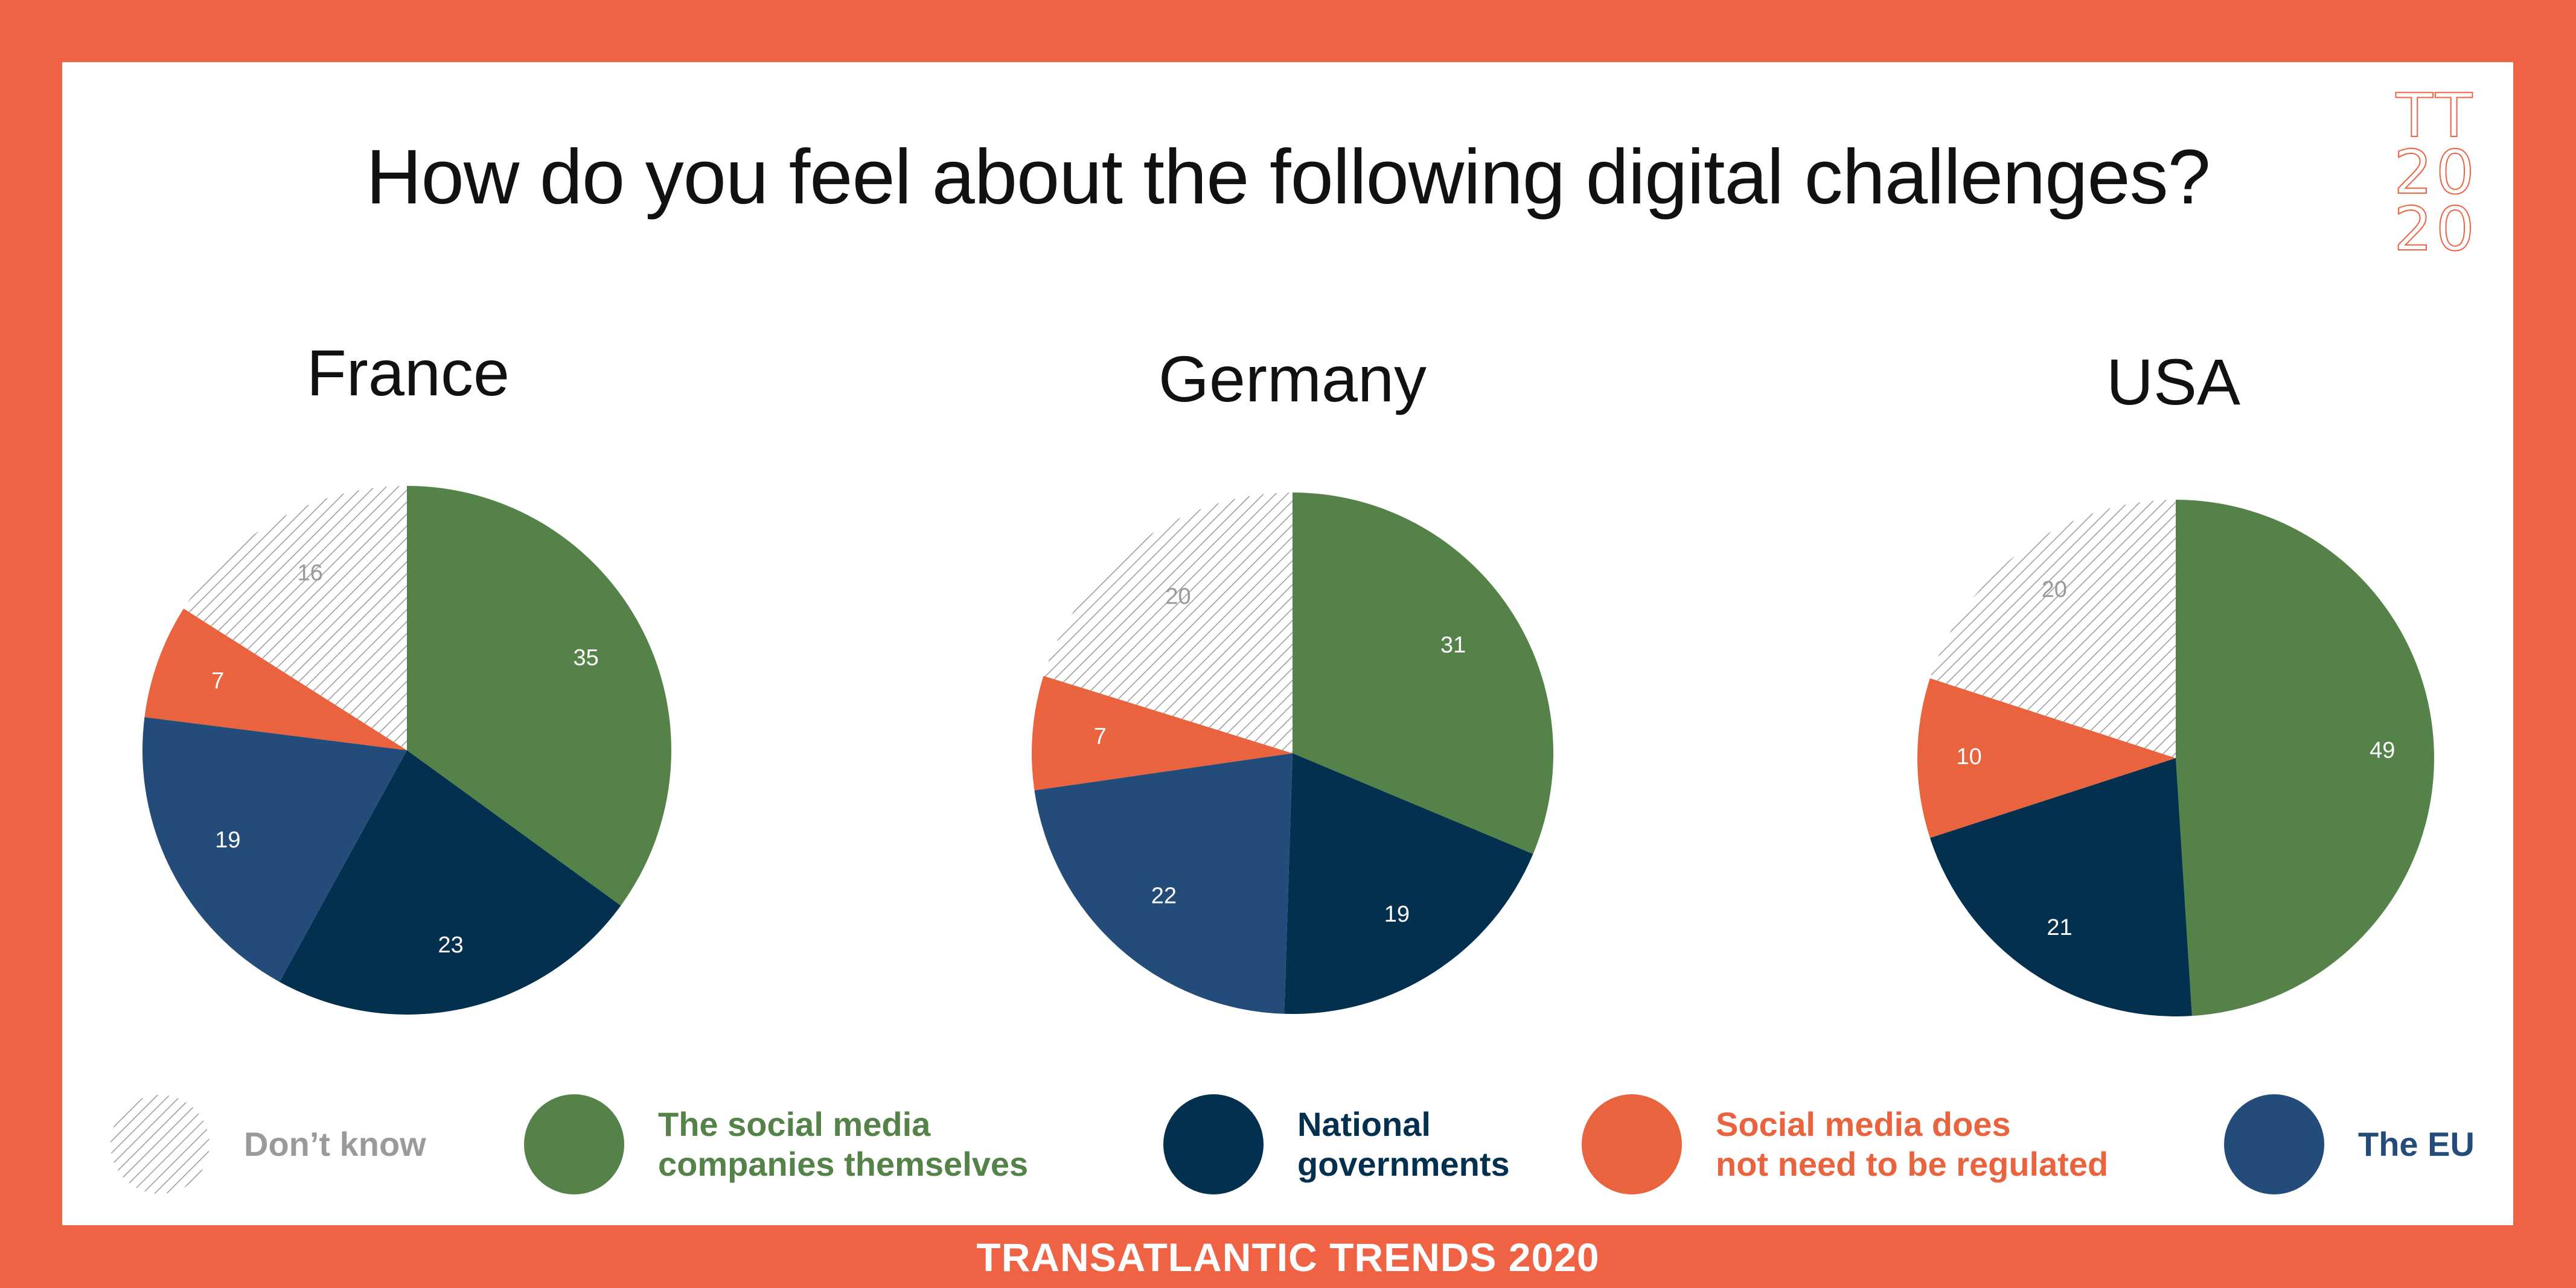 The height and width of the screenshot is (1288, 2576). Describe the element at coordinates (2060, 927) in the screenshot. I see `slice-value-label: 21` at that location.